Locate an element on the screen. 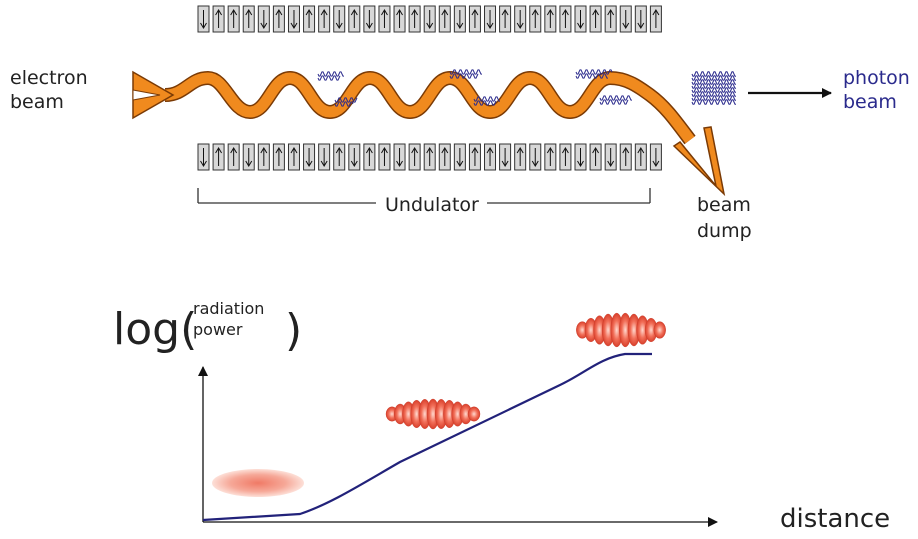  undulator-magnets-bottom is located at coordinates (429, 157).